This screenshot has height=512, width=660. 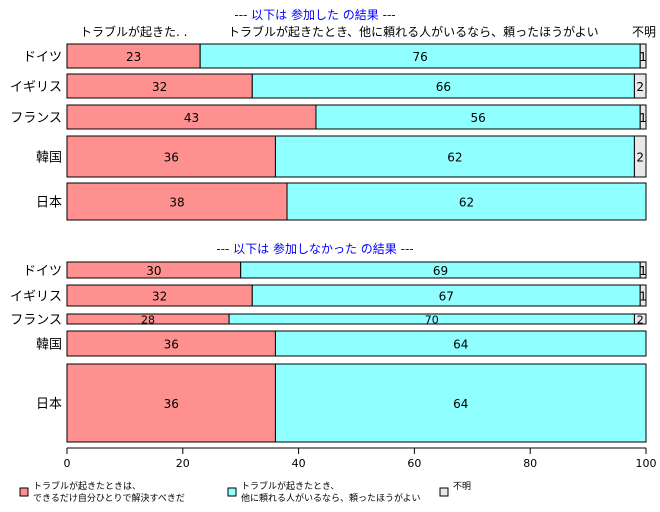 What do you see at coordinates (290, 486) in the screenshot?
I see `legend-label: トラブルが起きたとき、` at bounding box center [290, 486].